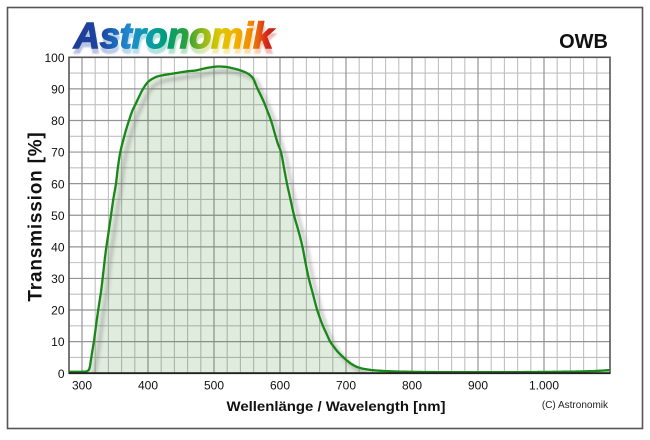 This screenshot has width=650, height=440. I want to click on svg-text: 70, so click(58, 153).